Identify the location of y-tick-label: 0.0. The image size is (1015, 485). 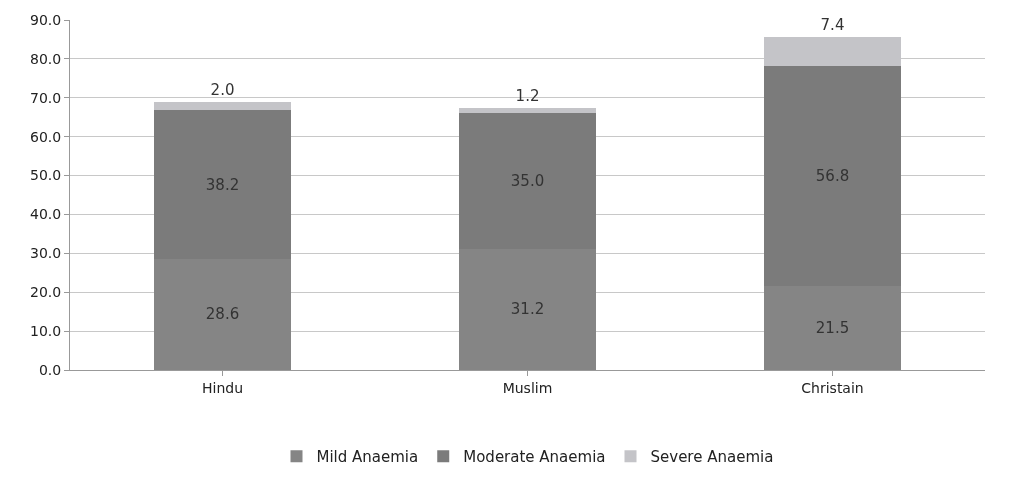
(50, 369).